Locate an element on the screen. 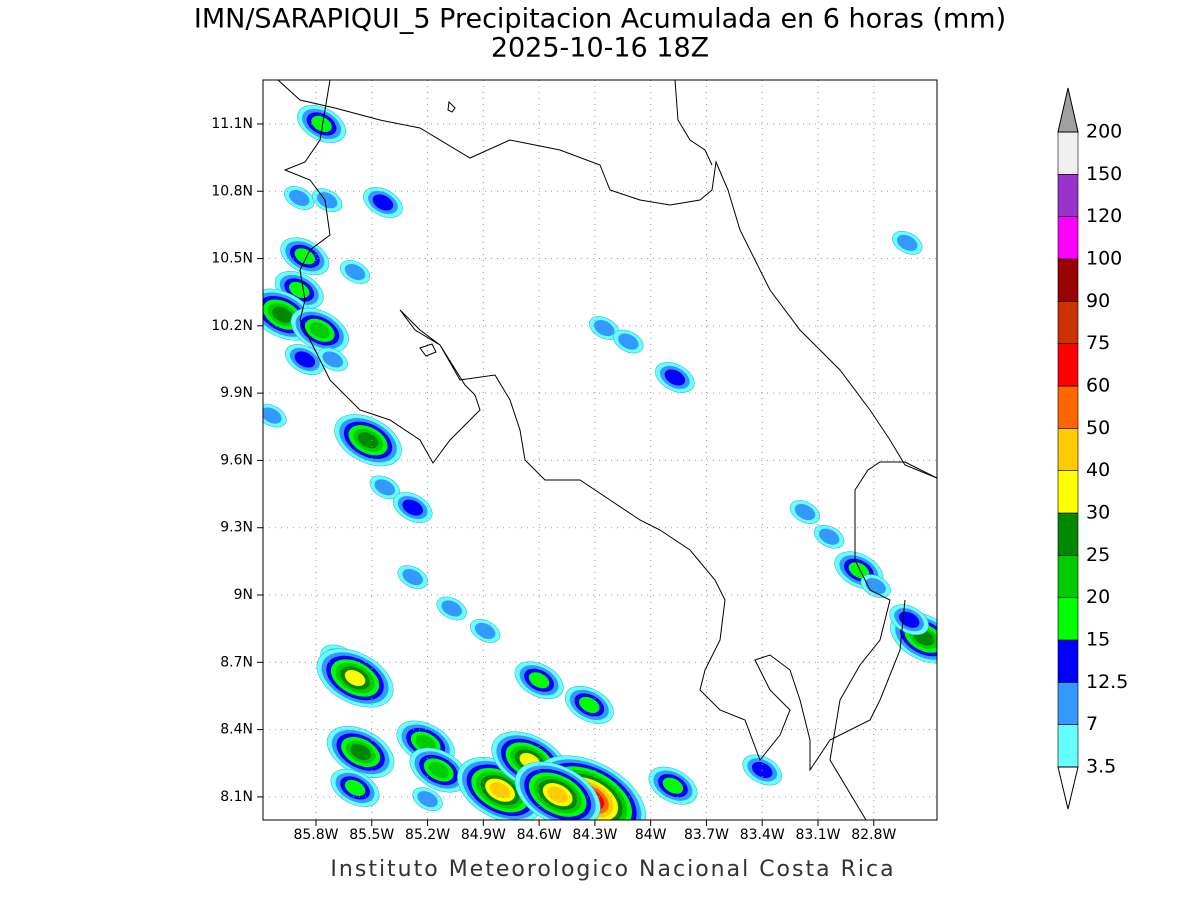  colorbar-label: 7 is located at coordinates (1092, 724).